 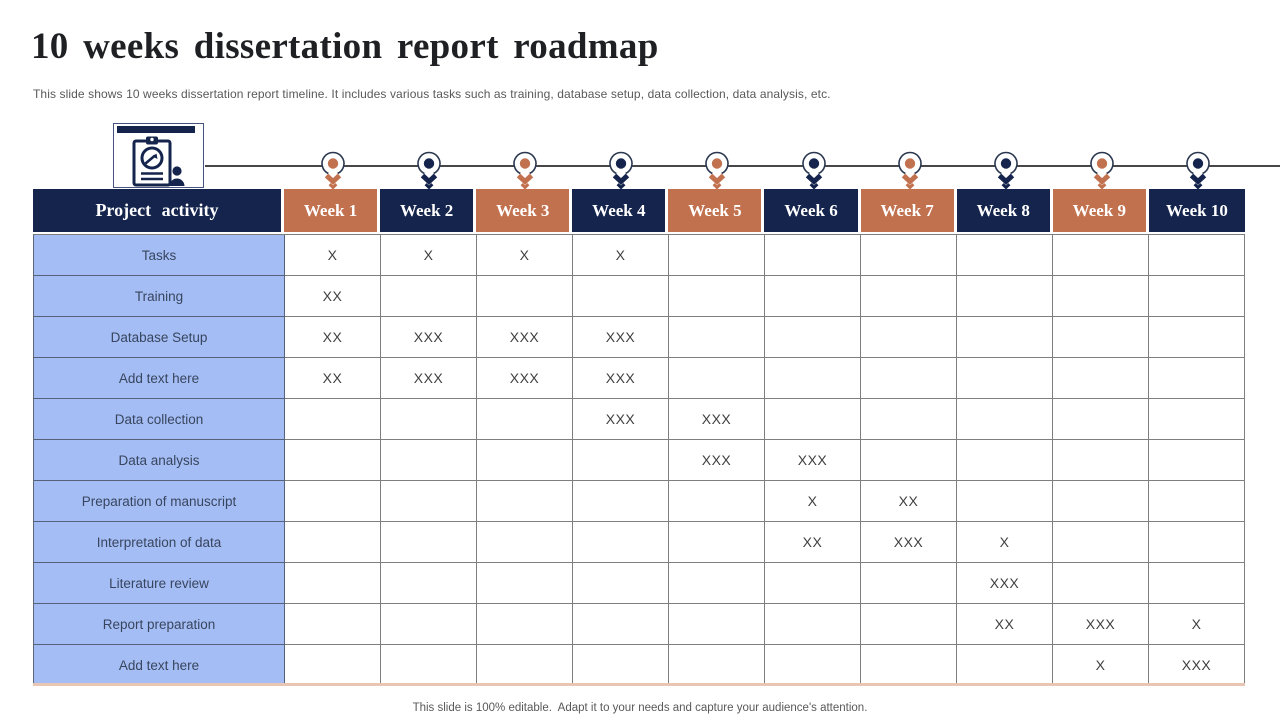 What do you see at coordinates (333, 337) in the screenshot?
I see `table-cell-r3-w1: XX` at bounding box center [333, 337].